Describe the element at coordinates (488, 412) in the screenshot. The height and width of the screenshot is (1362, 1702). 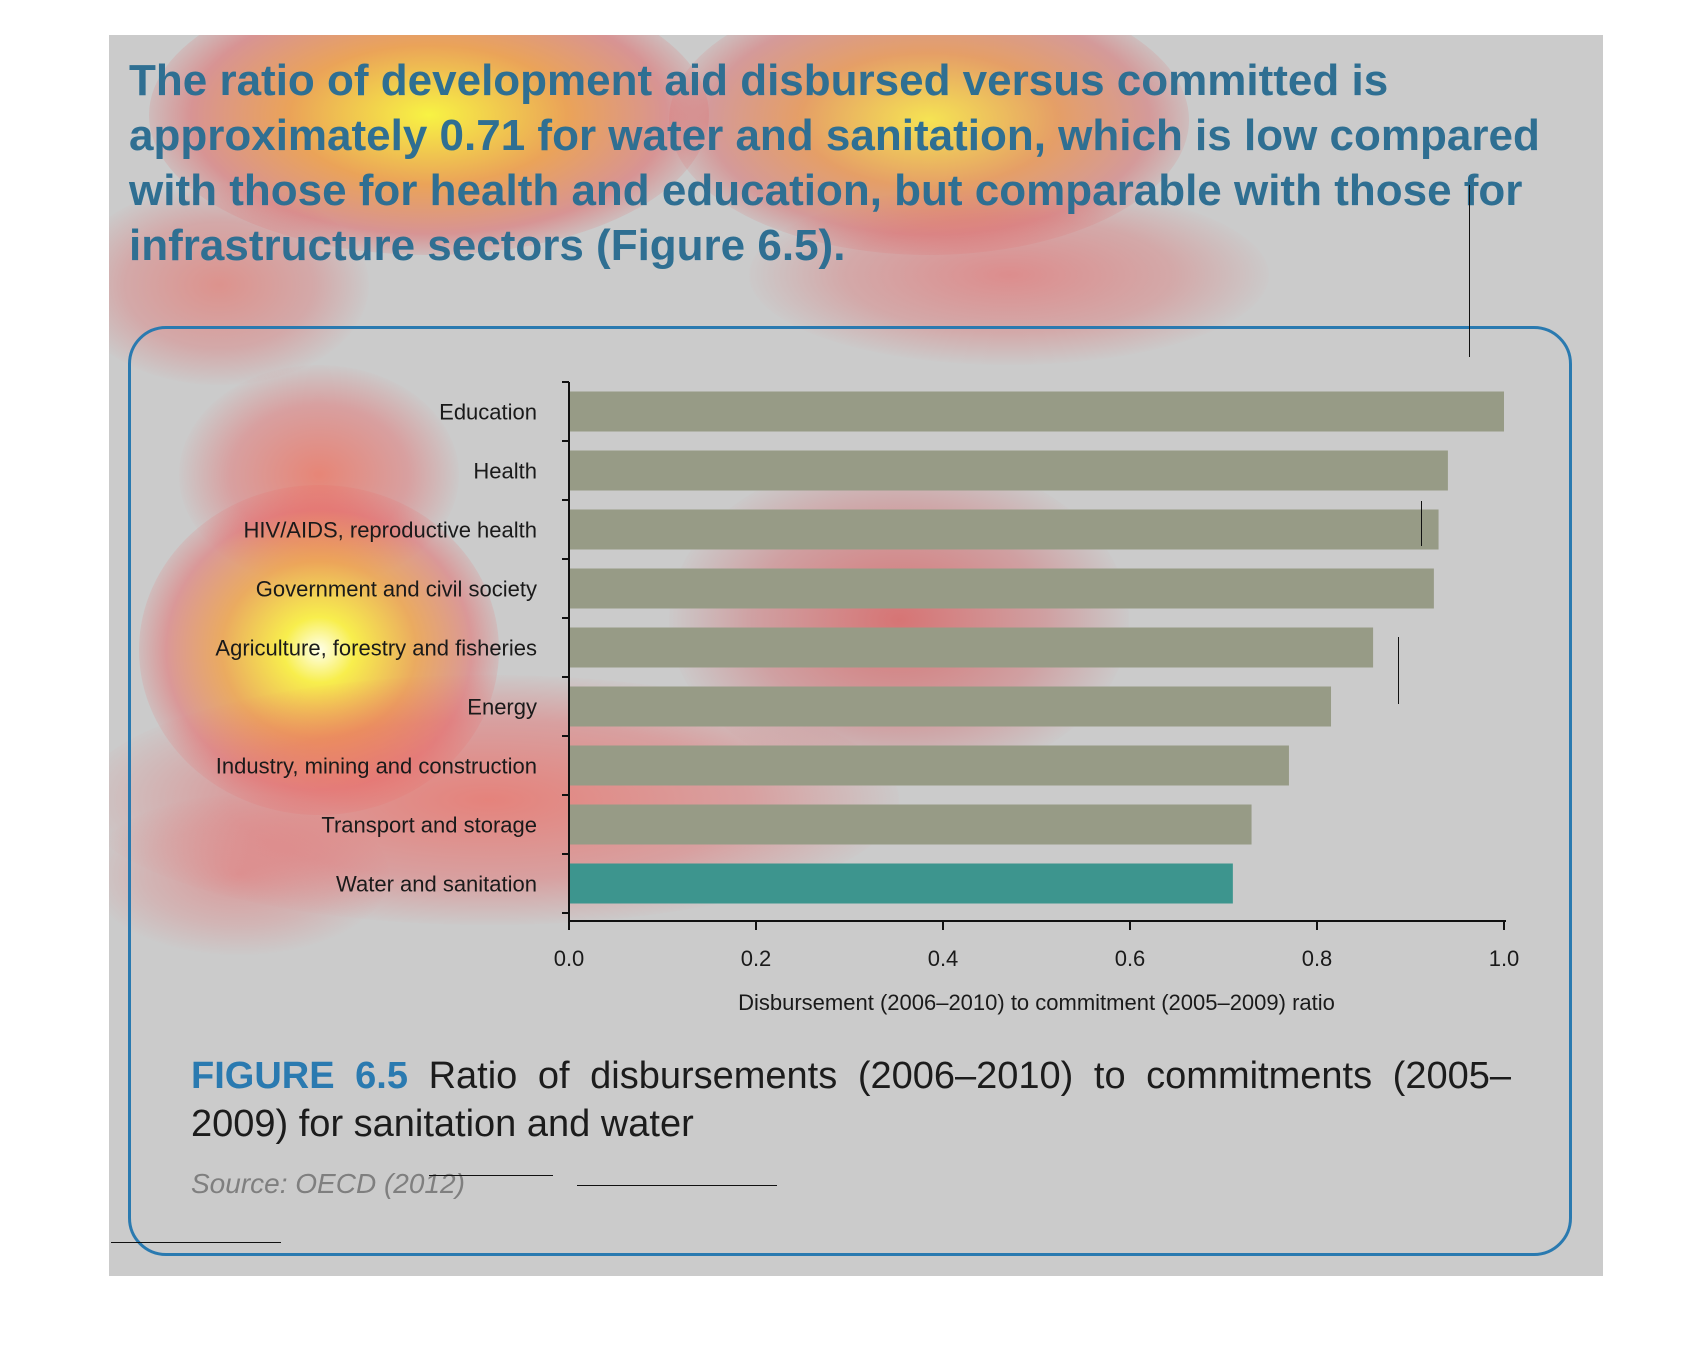
I see `category-label: Education` at that location.